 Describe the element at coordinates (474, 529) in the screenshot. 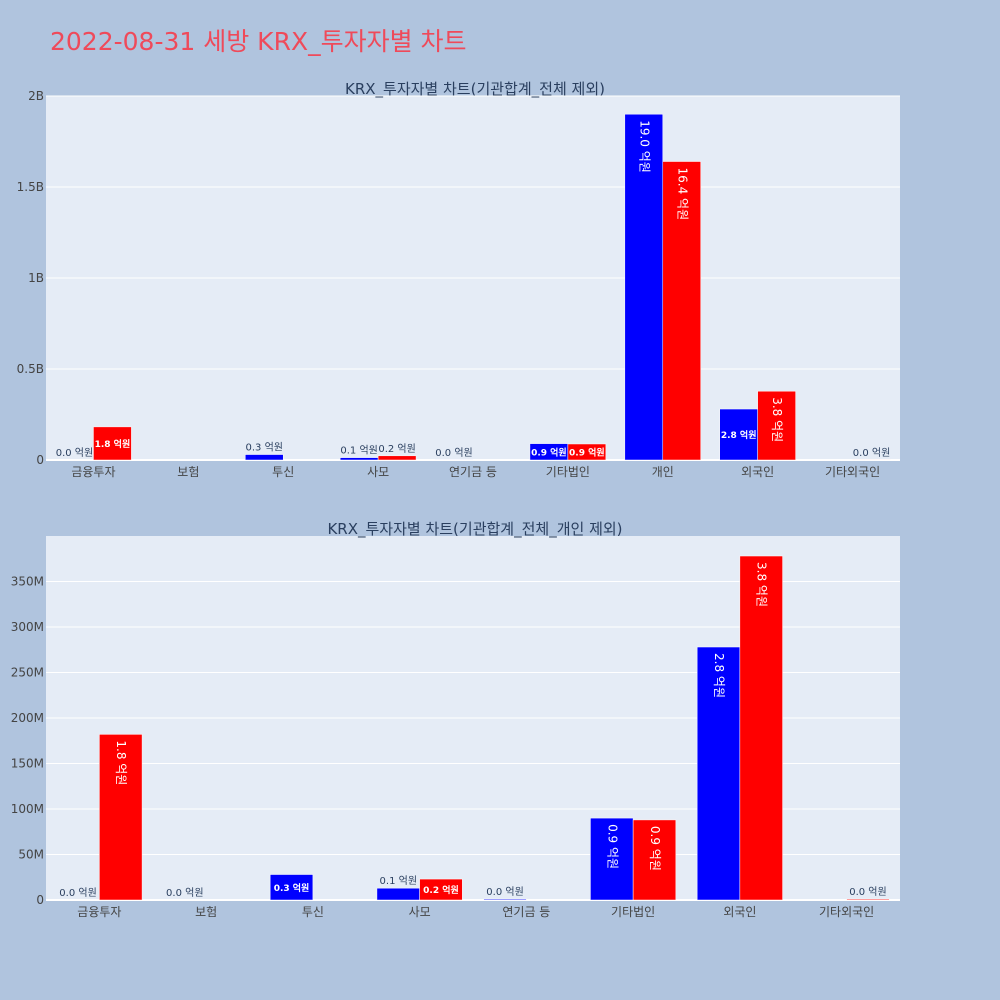

I see `chart-title: KRX_투자자별 차트(기관합계_전체_개인 제외)` at that location.